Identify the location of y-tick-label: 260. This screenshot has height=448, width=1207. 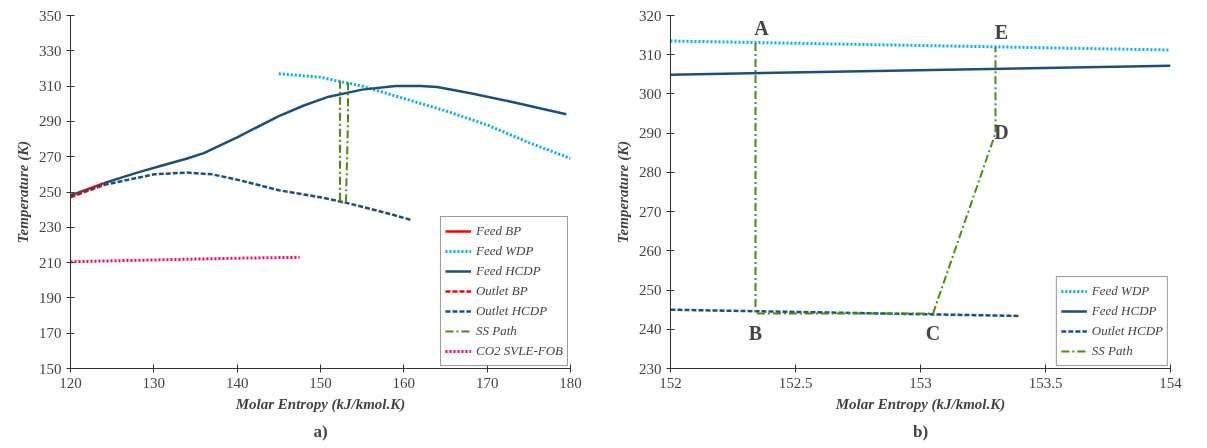
(650, 250).